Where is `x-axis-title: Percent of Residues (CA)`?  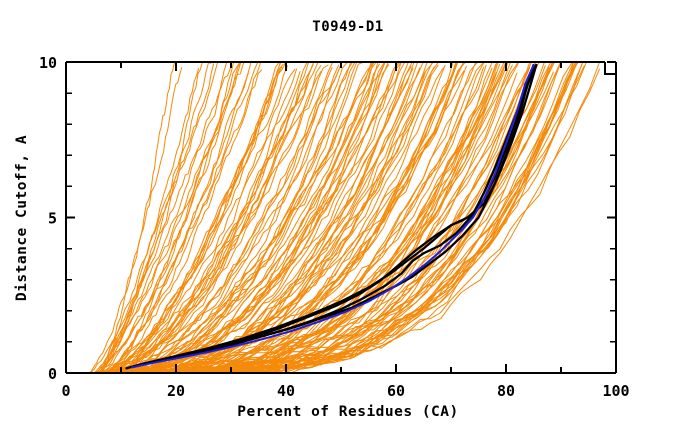 x-axis-title: Percent of Residues (CA) is located at coordinates (348, 412).